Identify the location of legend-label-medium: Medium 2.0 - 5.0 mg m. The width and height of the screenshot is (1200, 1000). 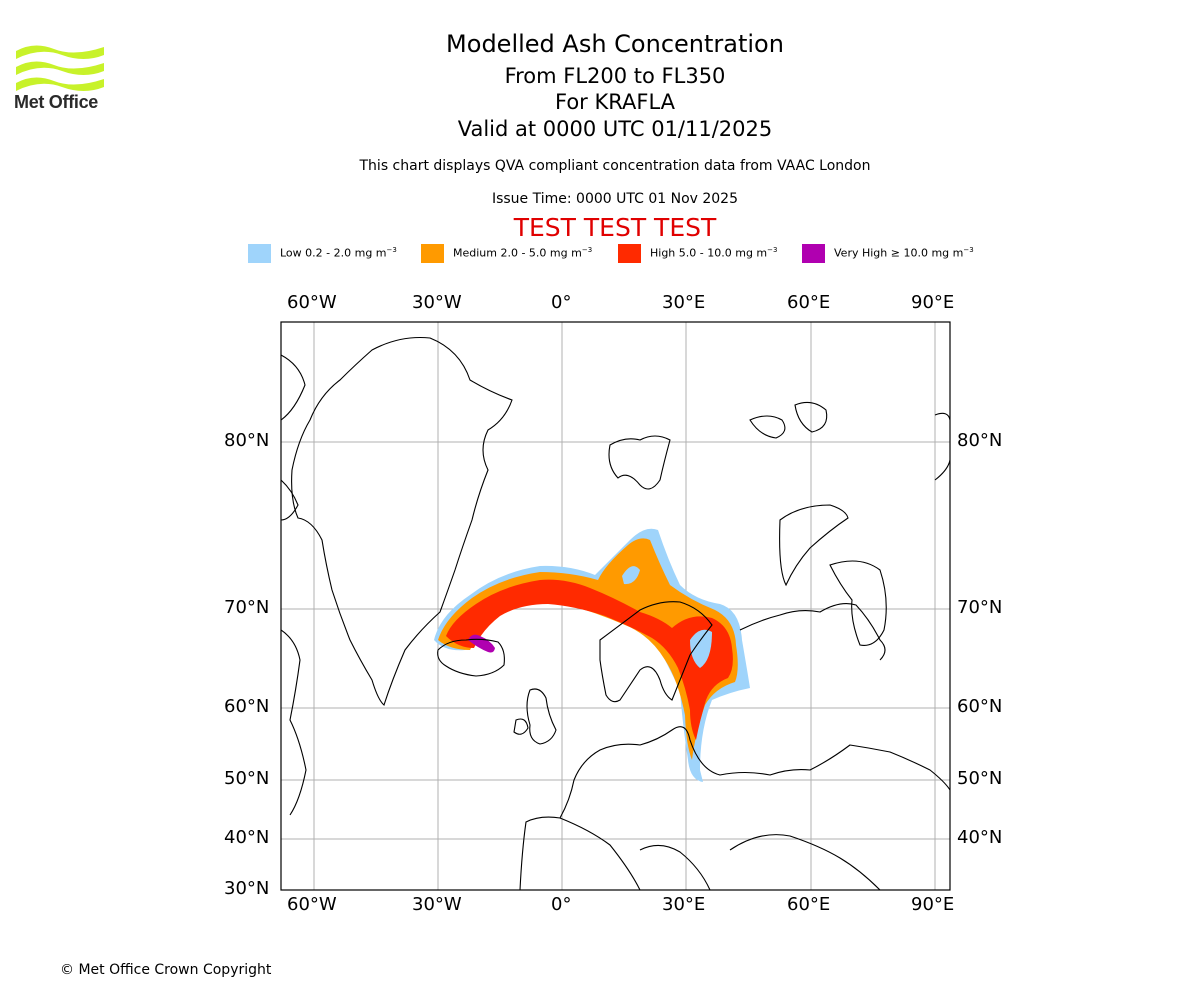
(517, 253).